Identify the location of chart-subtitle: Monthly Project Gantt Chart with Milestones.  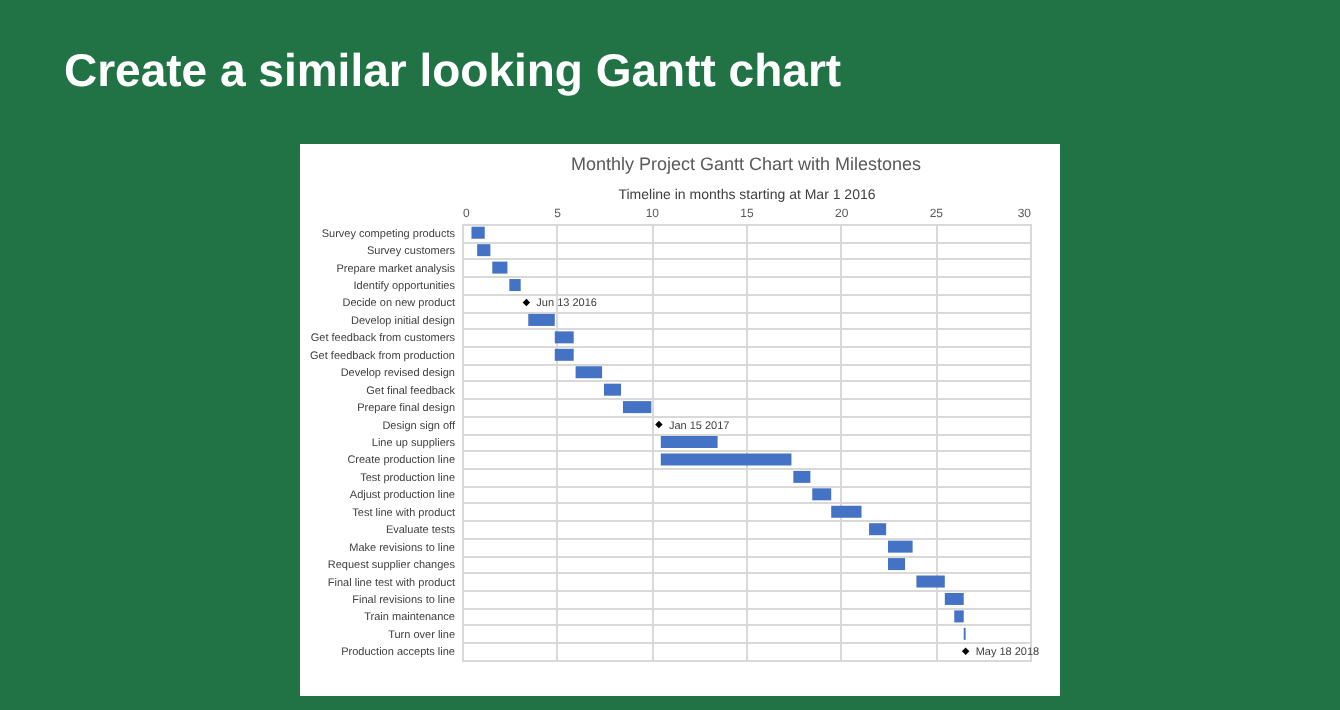
(746, 164).